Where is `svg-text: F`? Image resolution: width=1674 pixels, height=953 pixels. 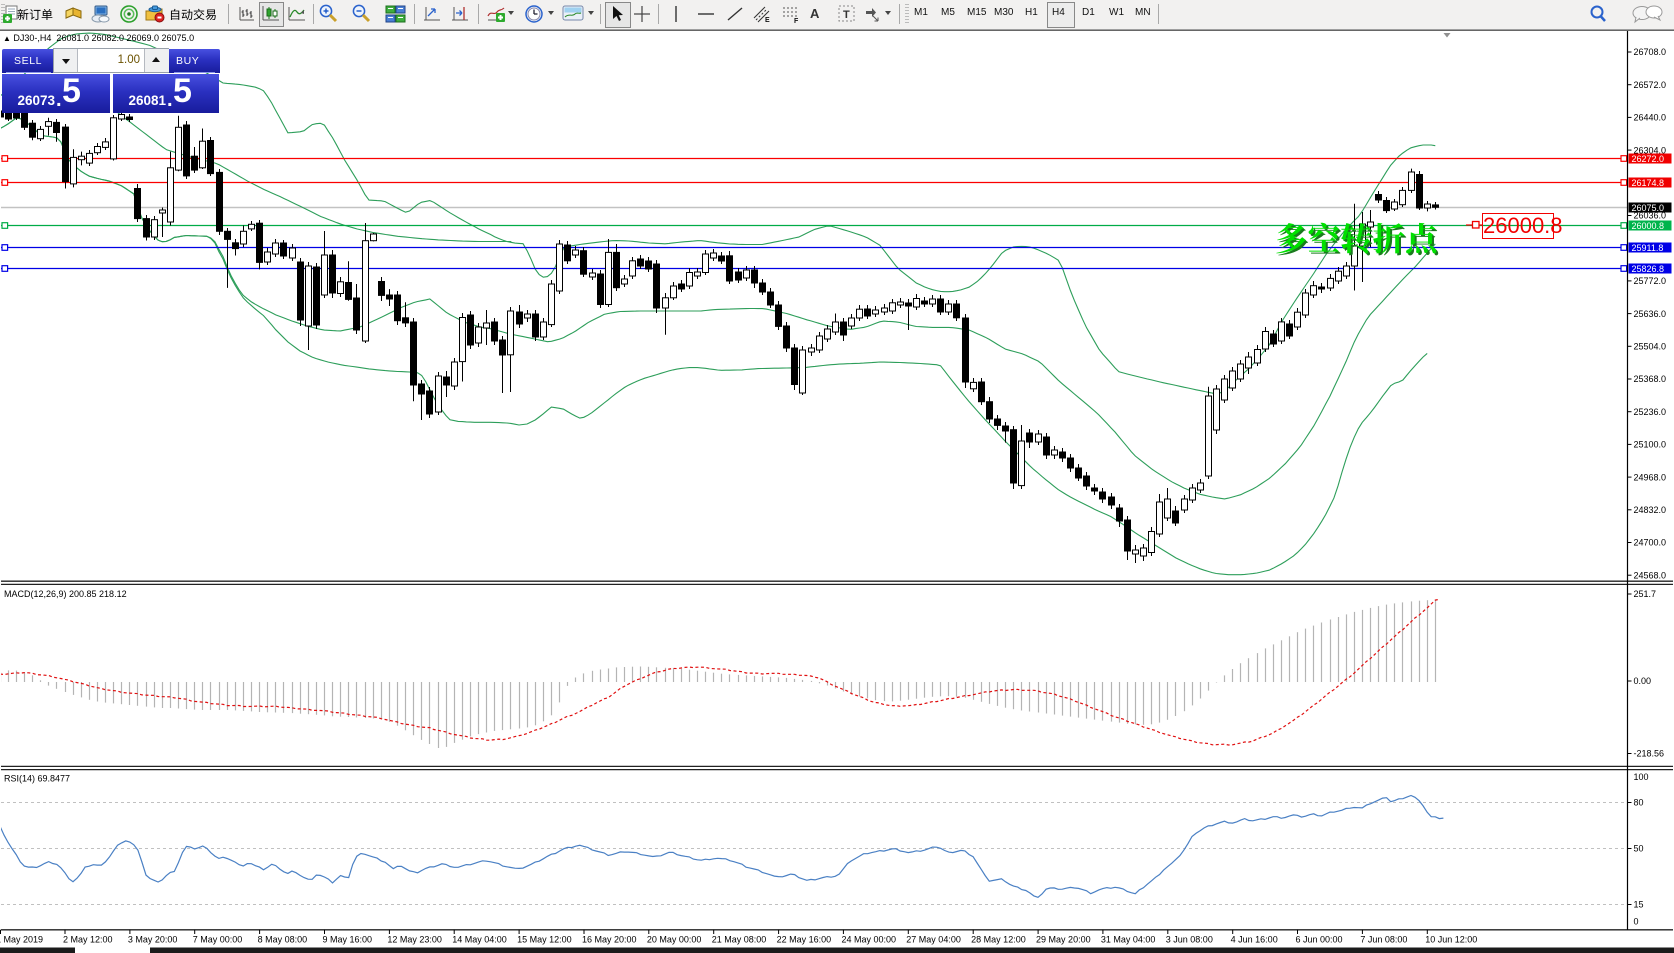 svg-text: F is located at coordinates (796, 21).